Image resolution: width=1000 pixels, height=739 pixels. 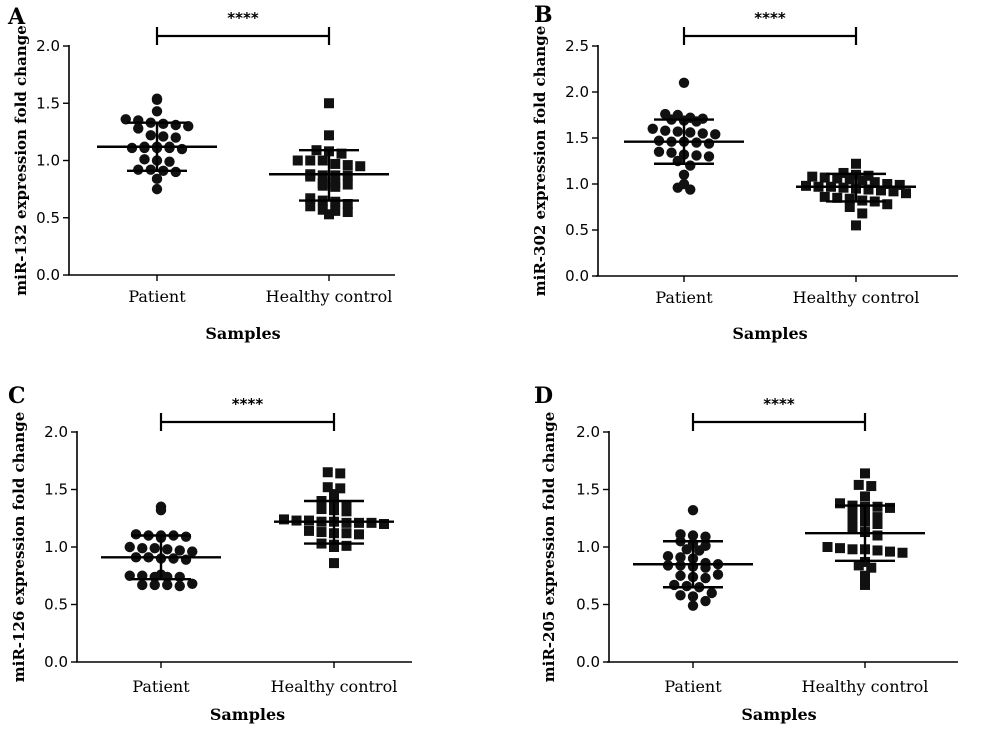 What do you see at coordinates (540, 161) in the screenshot?
I see `y-axis-label: miR-302 expression fold change` at bounding box center [540, 161].